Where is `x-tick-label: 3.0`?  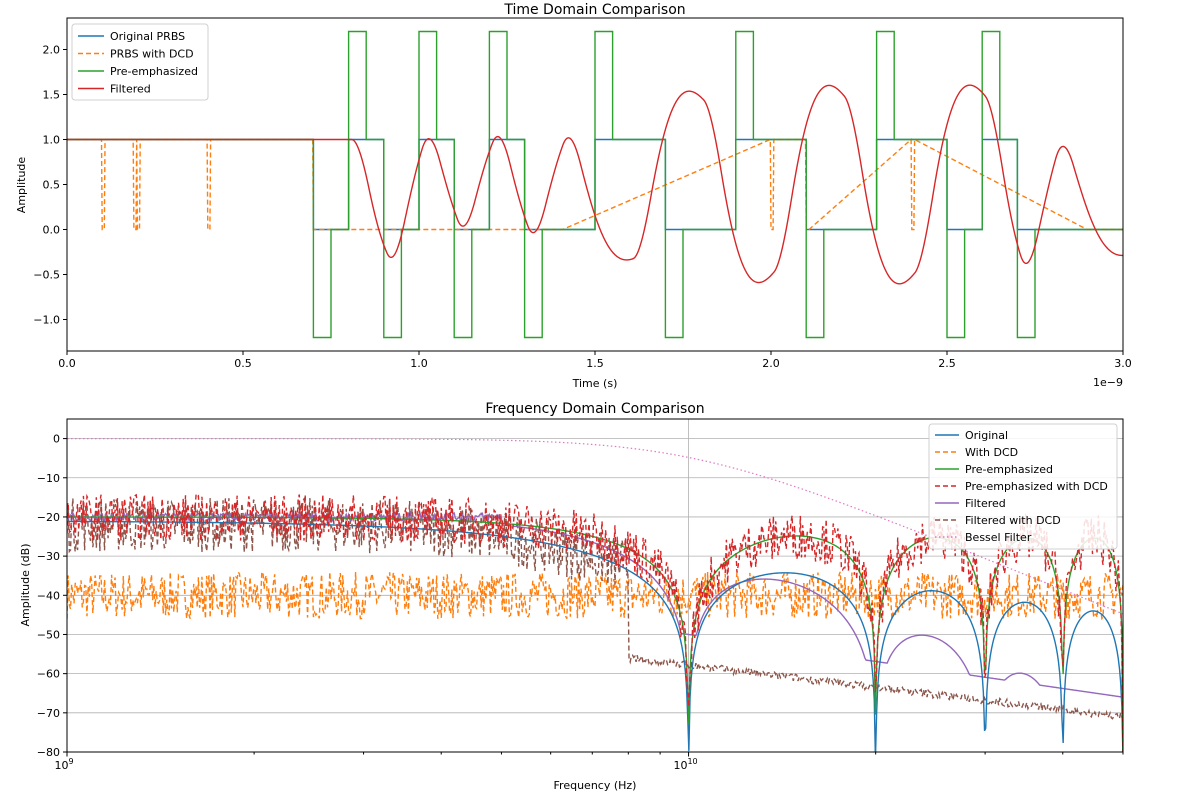 x-tick-label: 3.0 is located at coordinates (1123, 363).